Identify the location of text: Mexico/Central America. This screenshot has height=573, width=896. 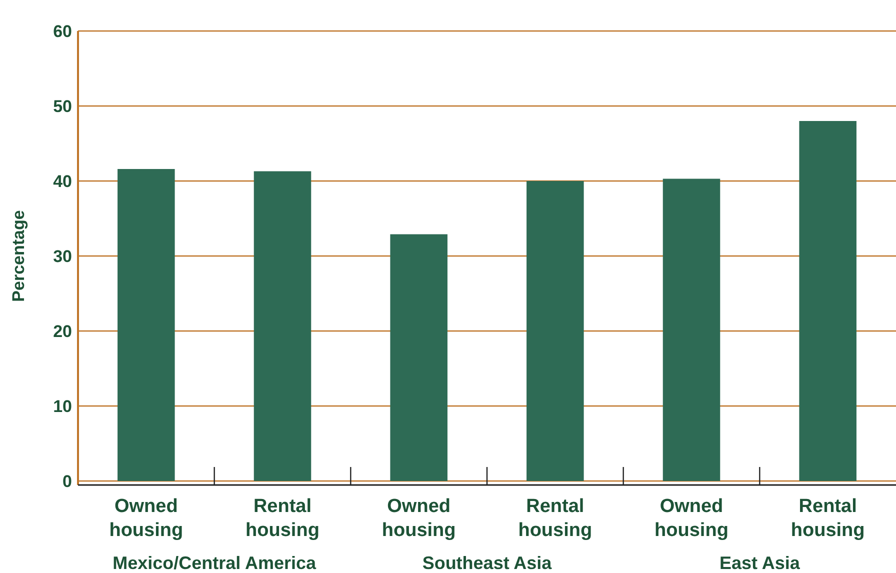
(215, 563).